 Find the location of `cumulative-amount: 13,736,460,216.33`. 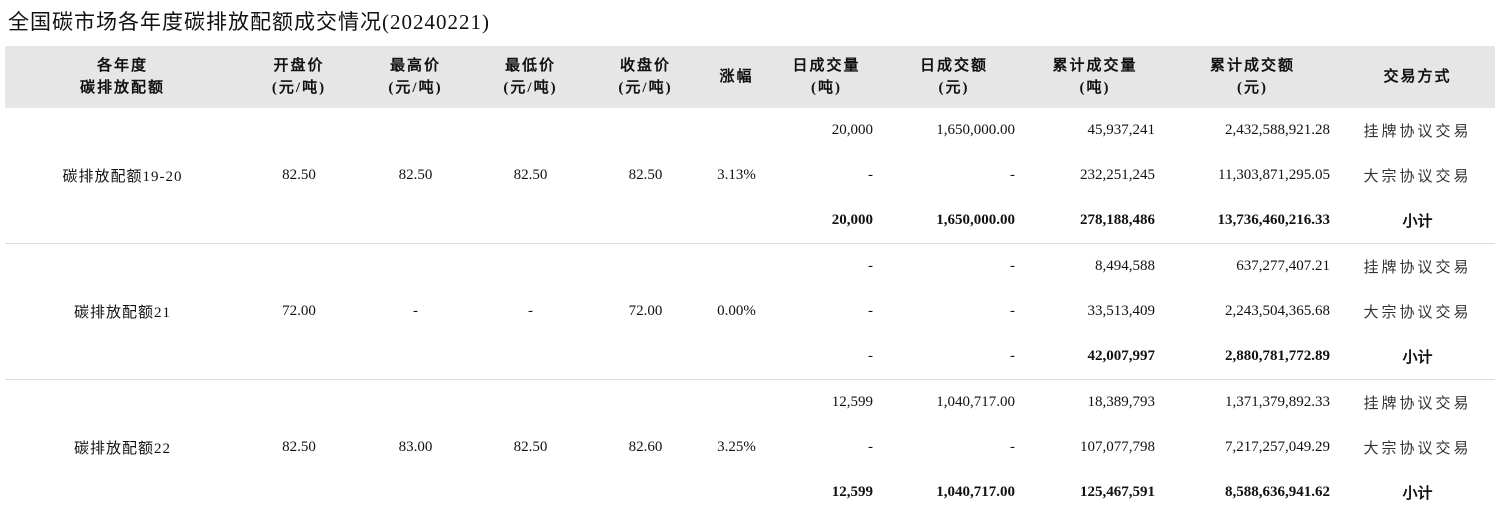

cumulative-amount: 13,736,460,216.33 is located at coordinates (1252, 221).